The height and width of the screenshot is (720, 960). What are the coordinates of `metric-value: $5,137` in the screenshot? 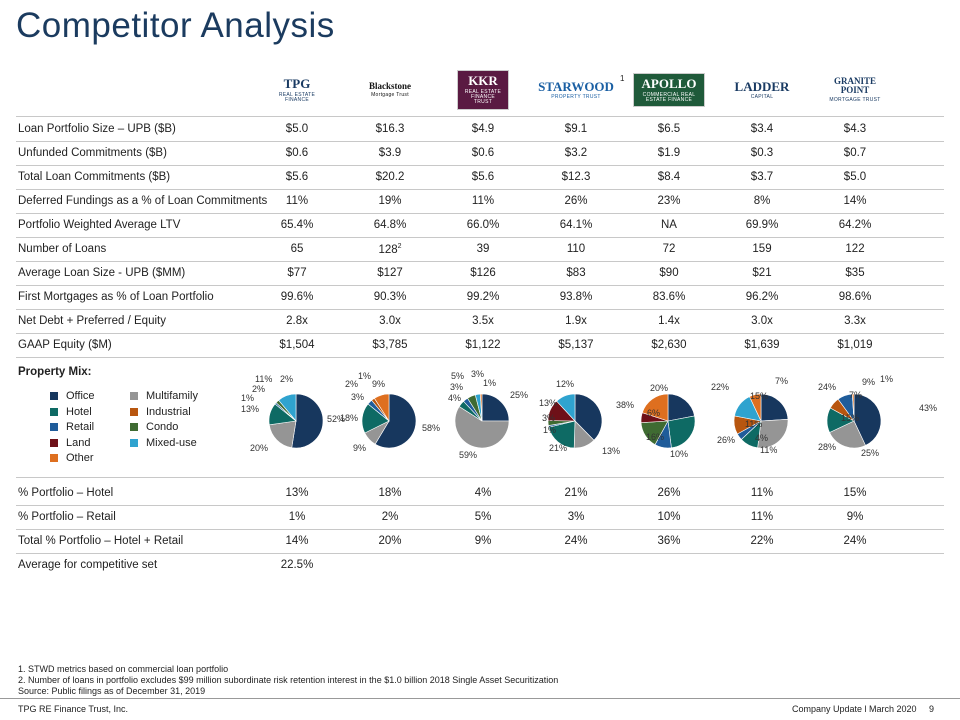 It's located at (576, 345).